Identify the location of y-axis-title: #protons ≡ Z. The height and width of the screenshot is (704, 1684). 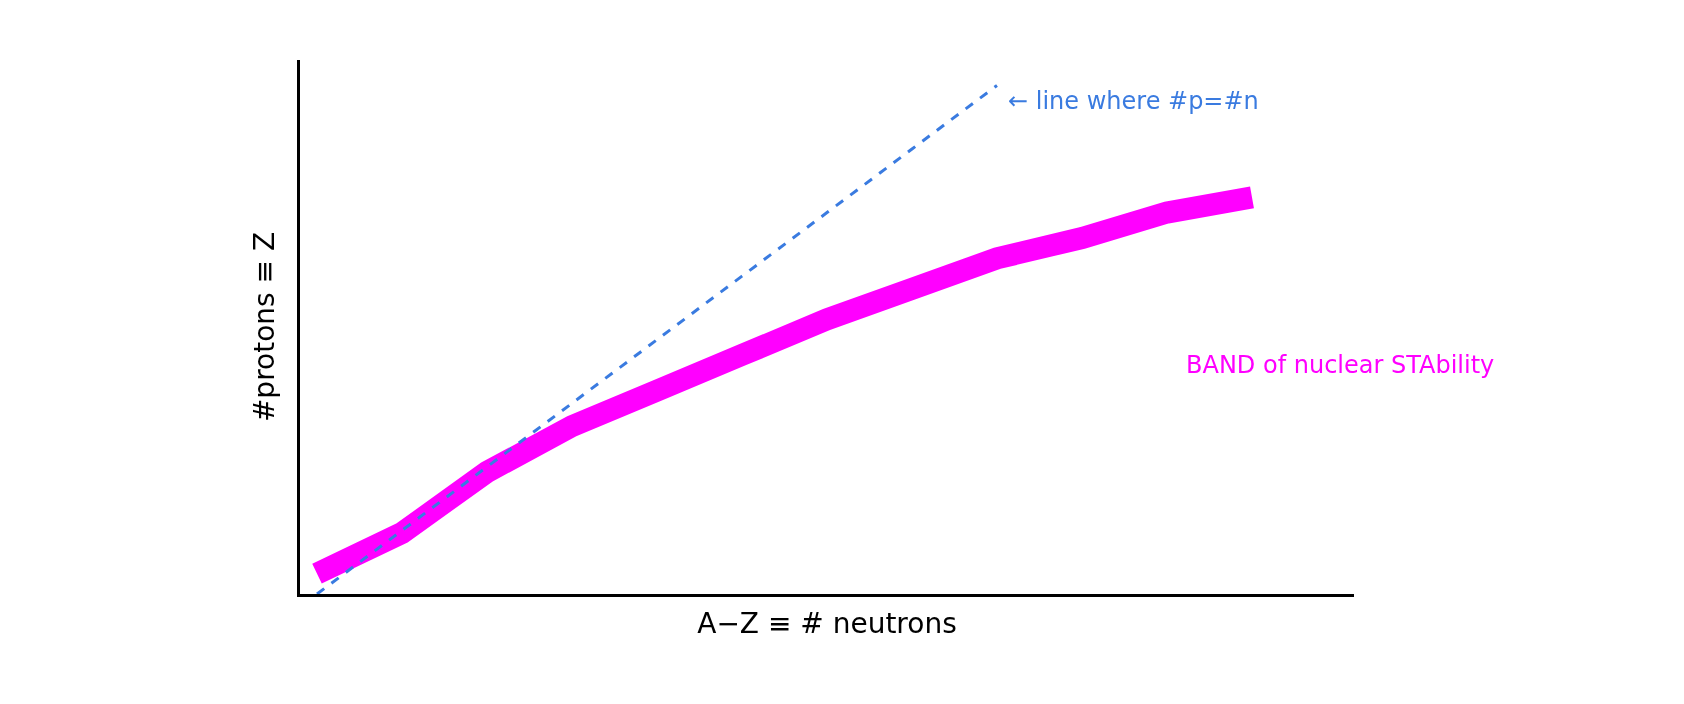
(264, 327).